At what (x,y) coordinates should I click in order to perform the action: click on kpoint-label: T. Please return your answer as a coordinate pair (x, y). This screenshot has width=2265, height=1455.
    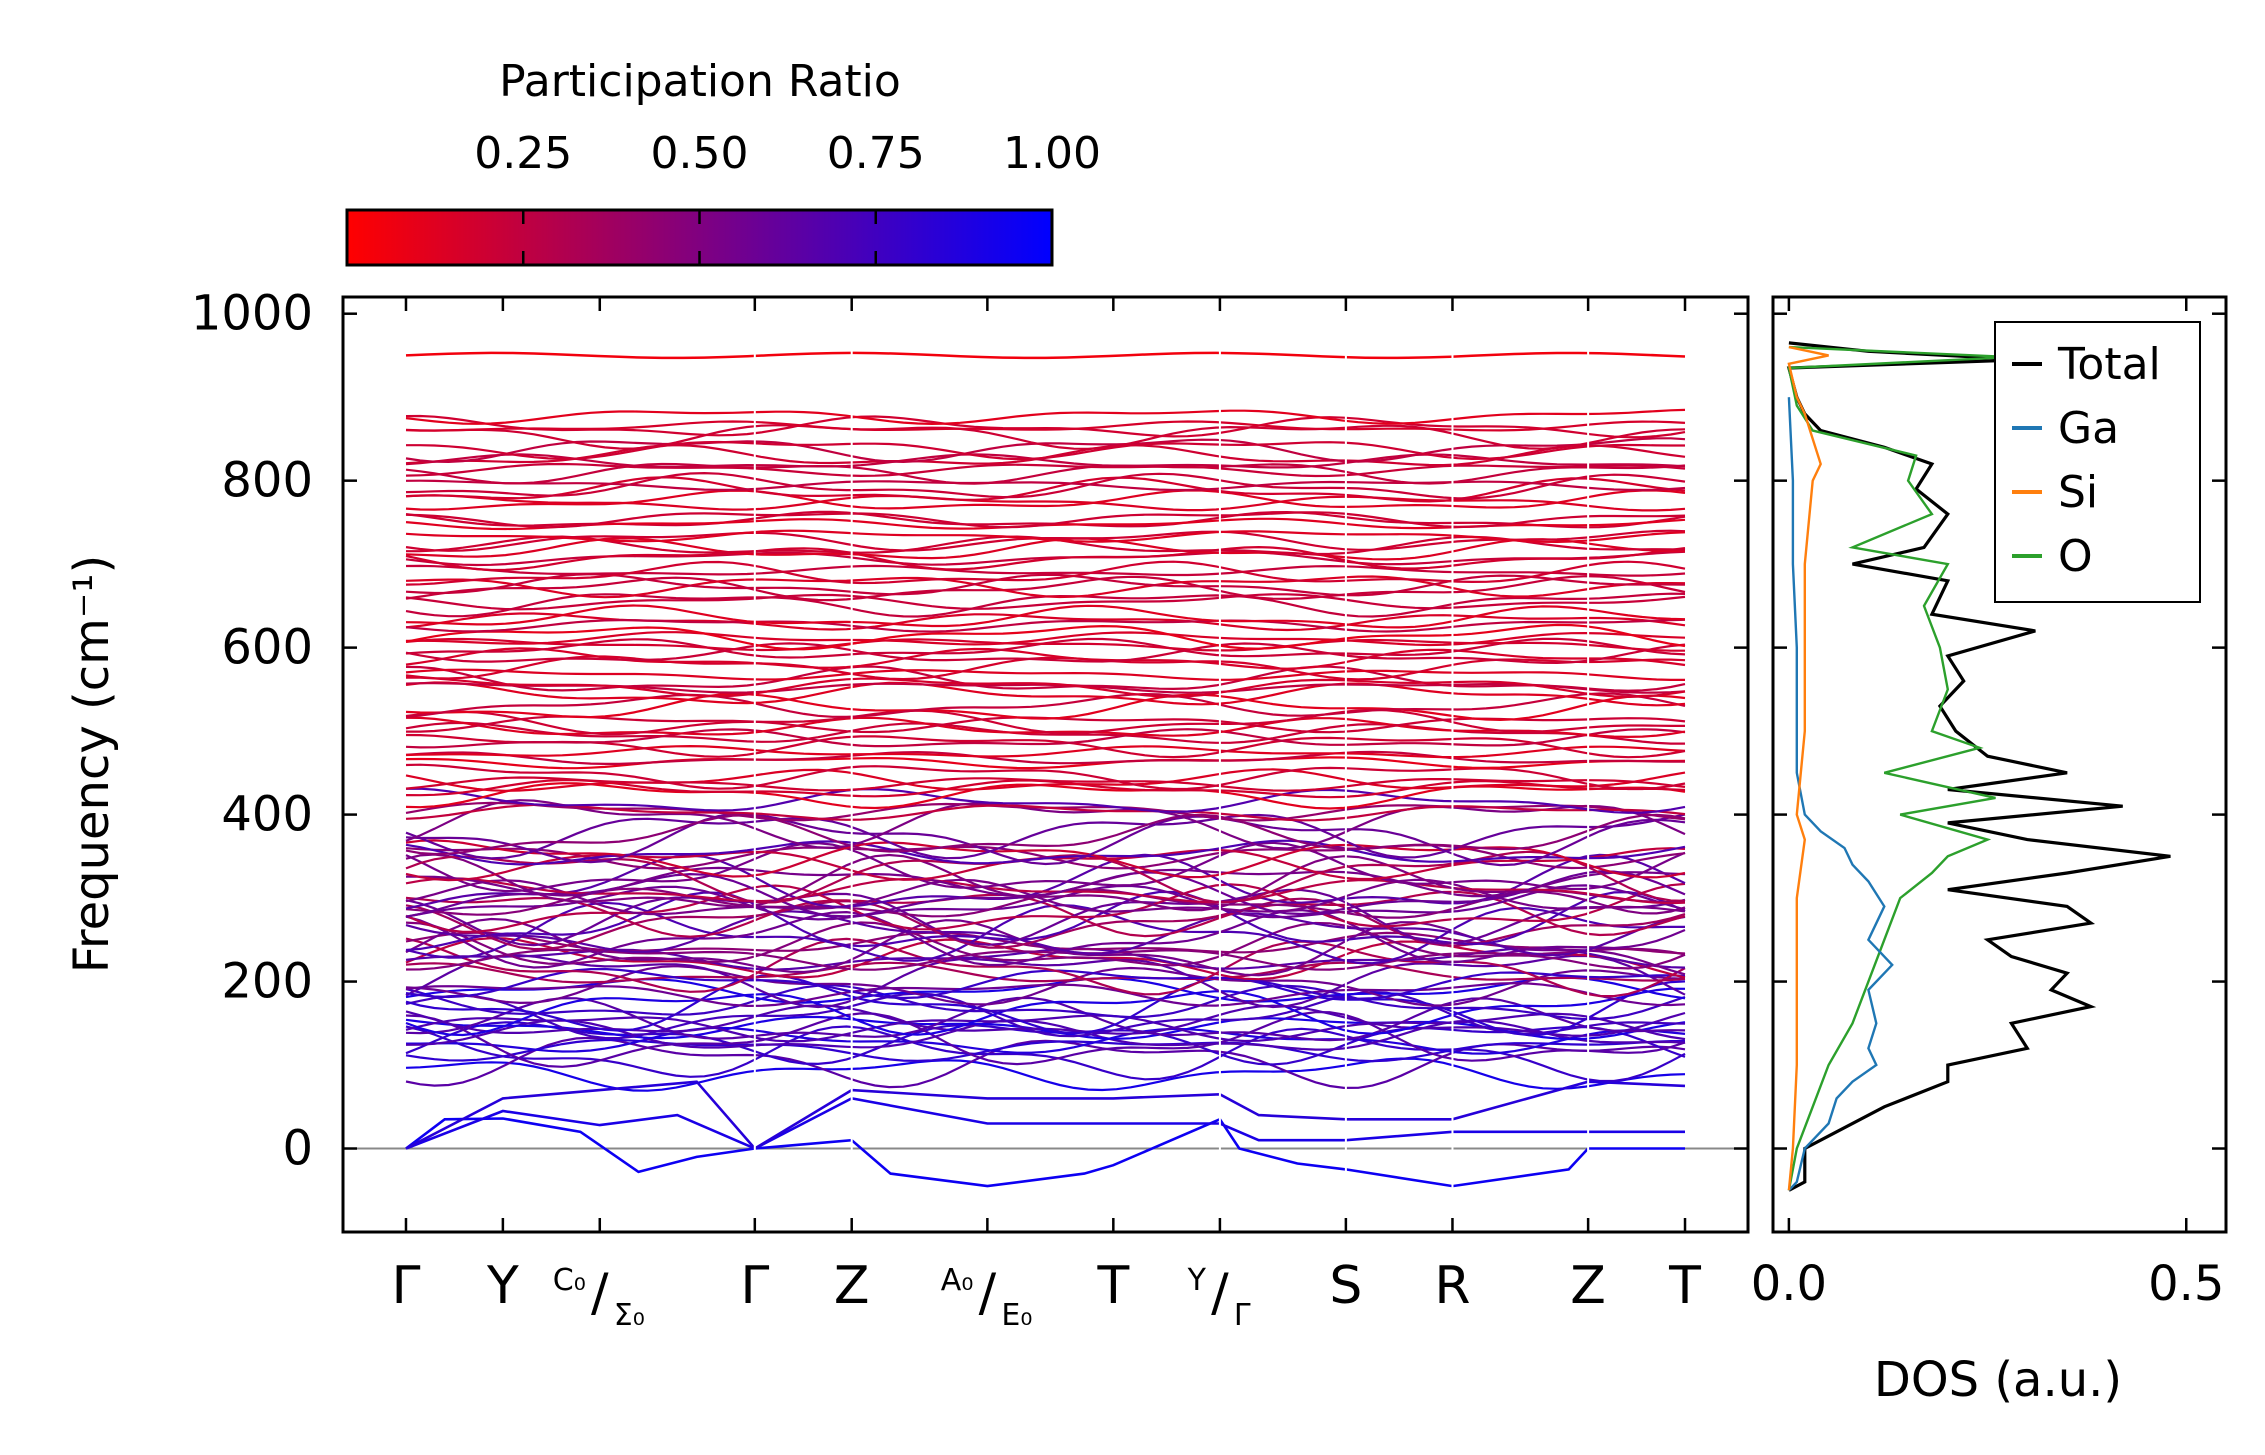
    Looking at the image, I should click on (1684, 1286).